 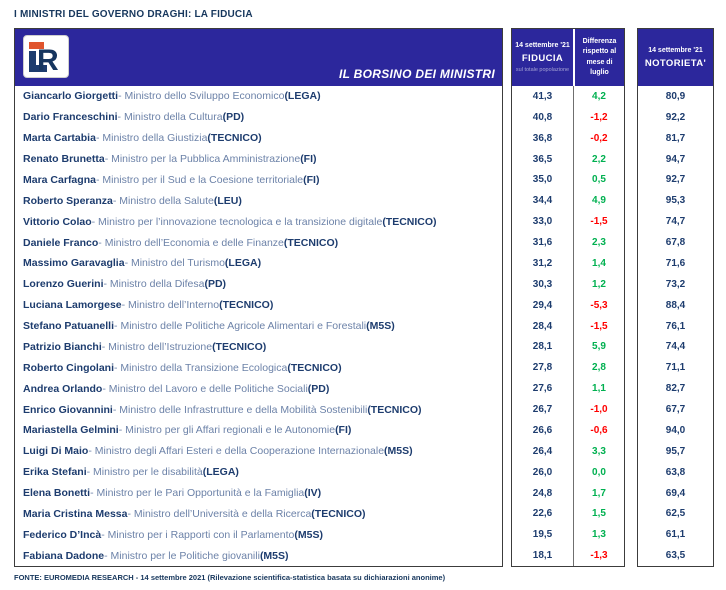 I want to click on fiducia-value: 33,0, so click(x=542, y=222).